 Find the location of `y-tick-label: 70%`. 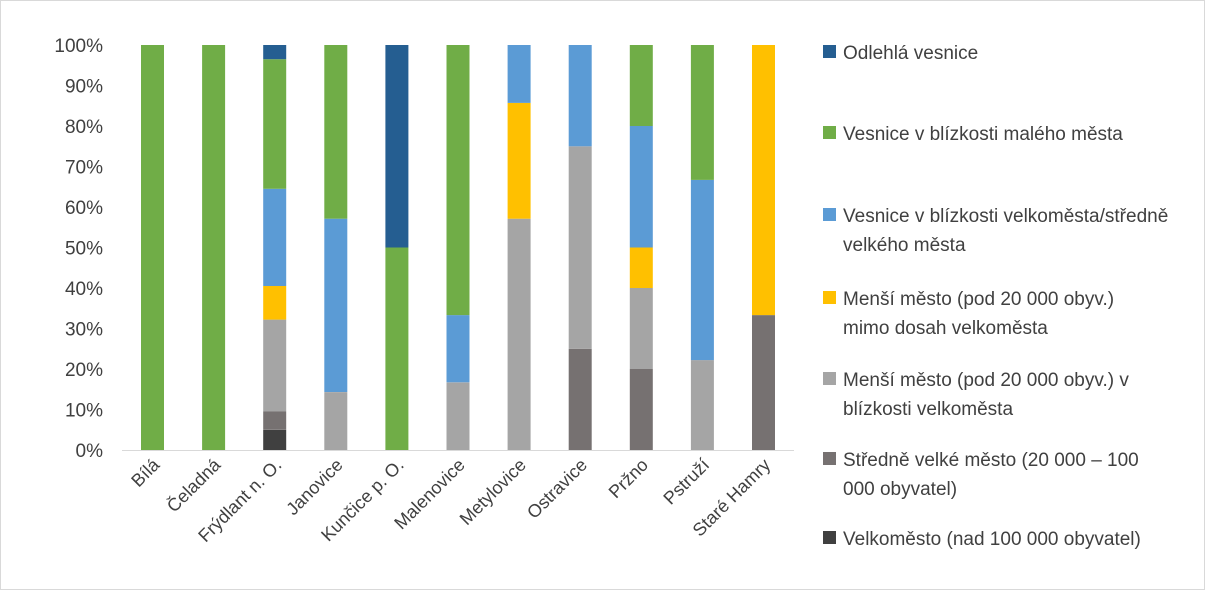

y-tick-label: 70% is located at coordinates (84, 168).